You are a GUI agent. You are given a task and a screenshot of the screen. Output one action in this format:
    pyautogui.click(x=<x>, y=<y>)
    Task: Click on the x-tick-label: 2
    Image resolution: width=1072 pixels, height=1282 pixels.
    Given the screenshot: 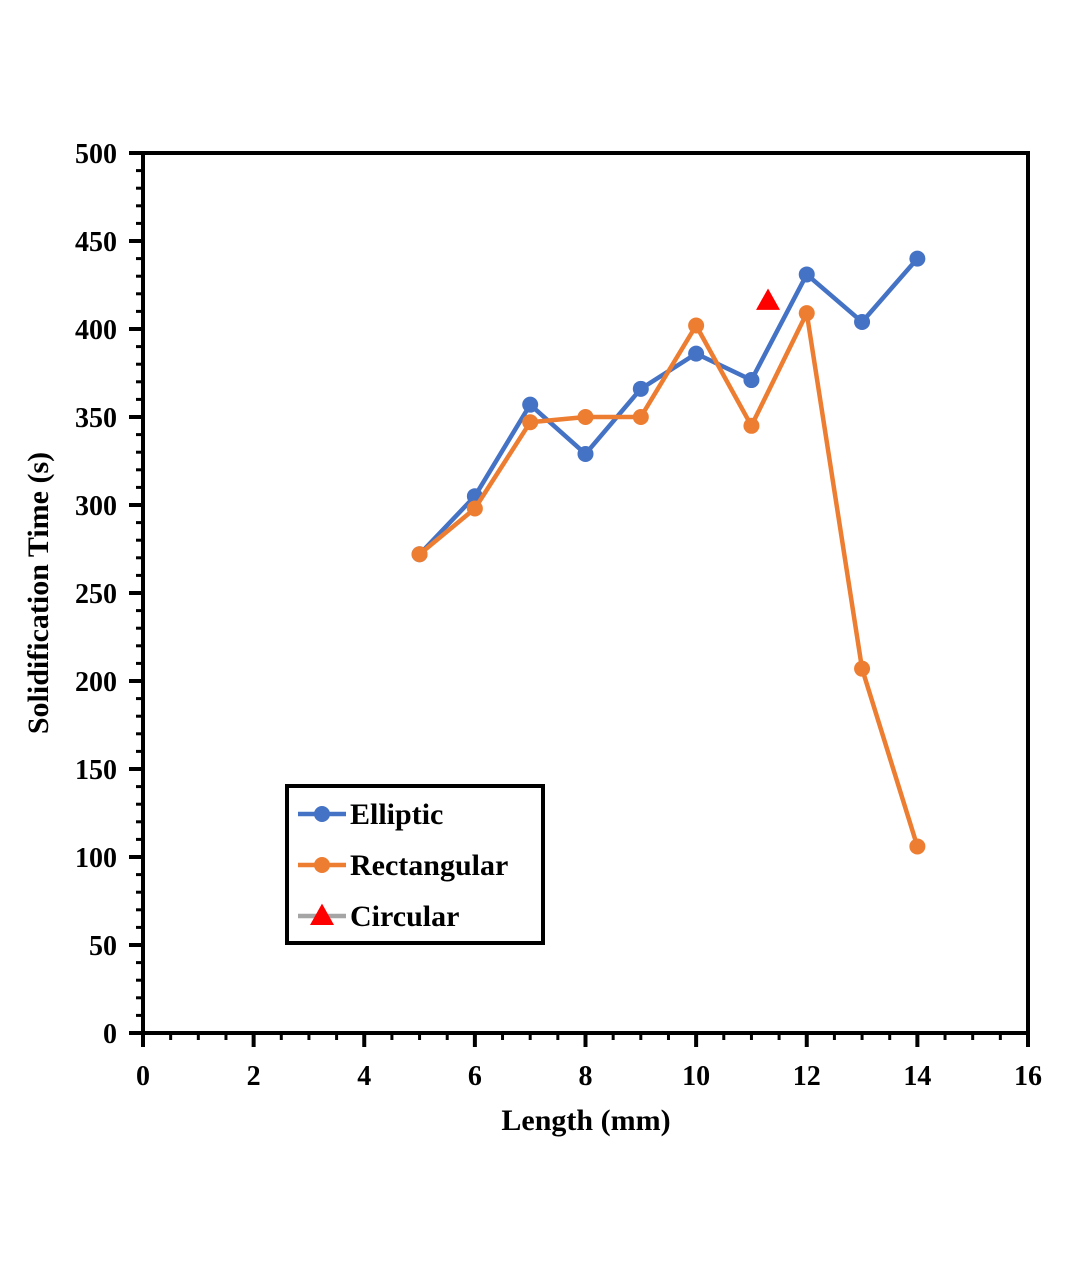 What is the action you would take?
    pyautogui.click(x=254, y=1076)
    